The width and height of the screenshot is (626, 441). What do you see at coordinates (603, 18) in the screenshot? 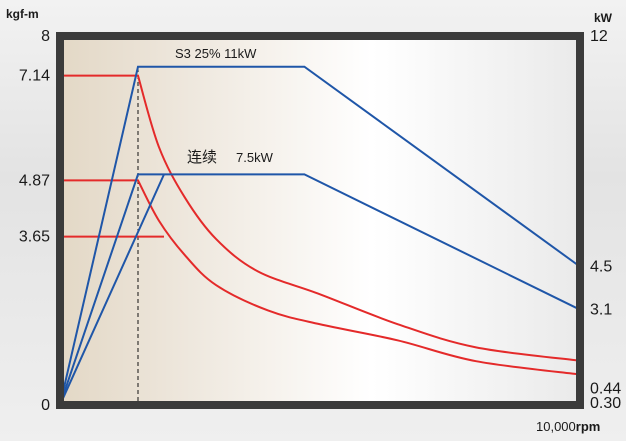
I see `y-right-unit: kW` at bounding box center [603, 18].